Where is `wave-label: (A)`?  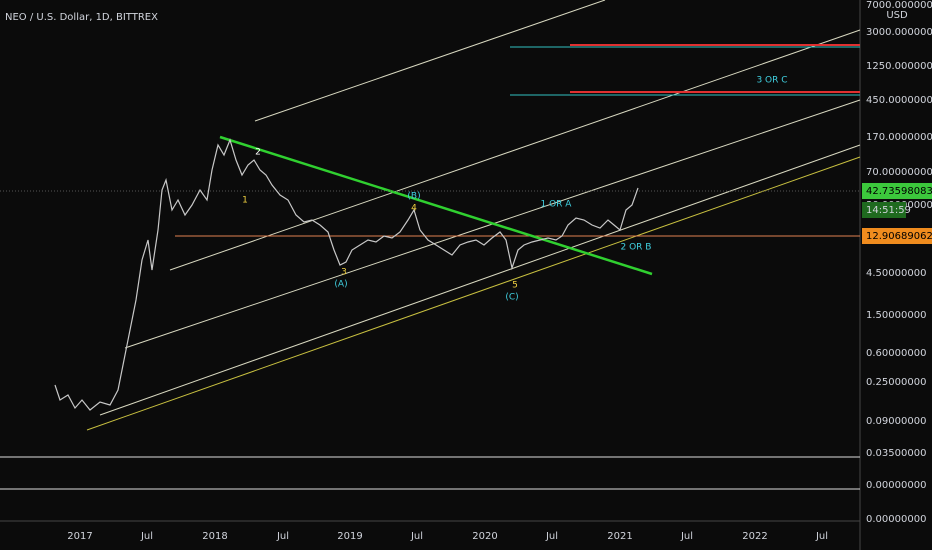
wave-label: (A) is located at coordinates (340, 285).